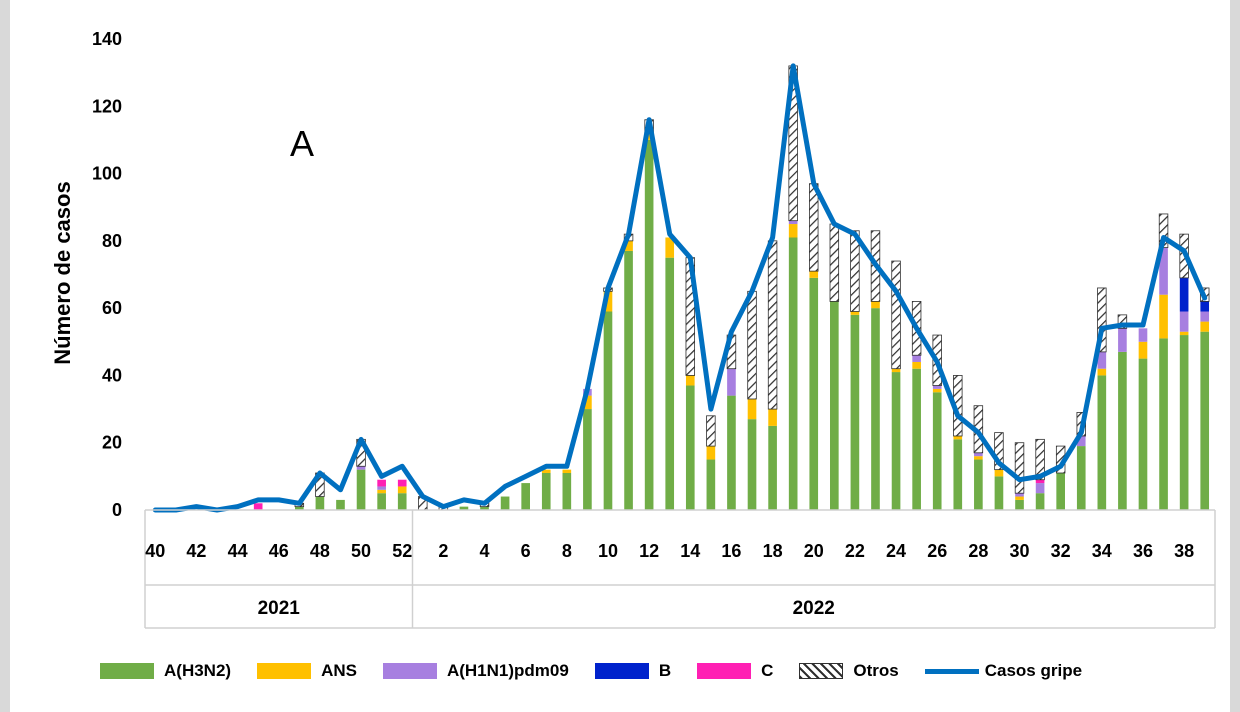 This screenshot has width=1240, height=712. Describe the element at coordinates (402, 551) in the screenshot. I see `x-tick-label: 52` at that location.